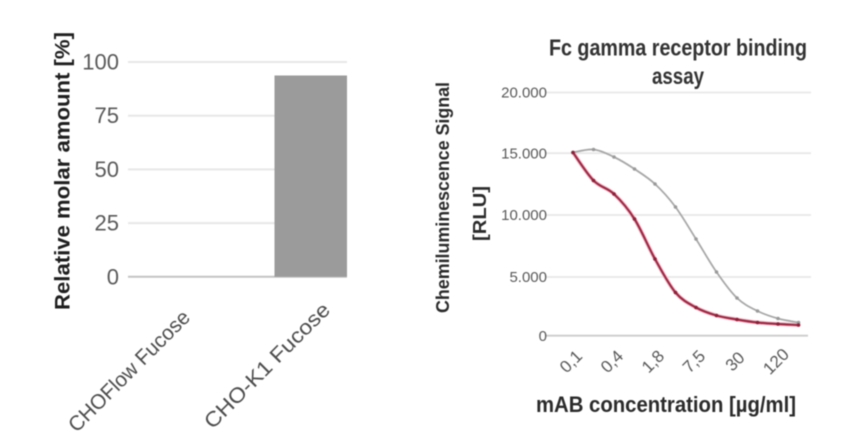 The height and width of the screenshot is (444, 846). I want to click on svg-text: Fc gamma receptor binding, so click(678, 48).